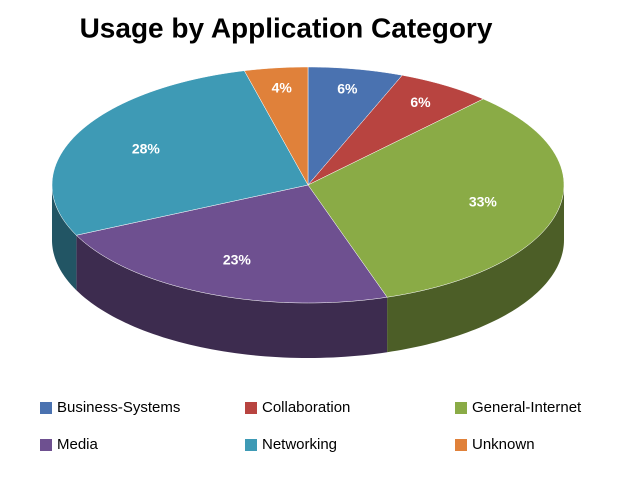 This screenshot has height=480, width=640. Describe the element at coordinates (483, 202) in the screenshot. I see `value-label: 33%` at that location.